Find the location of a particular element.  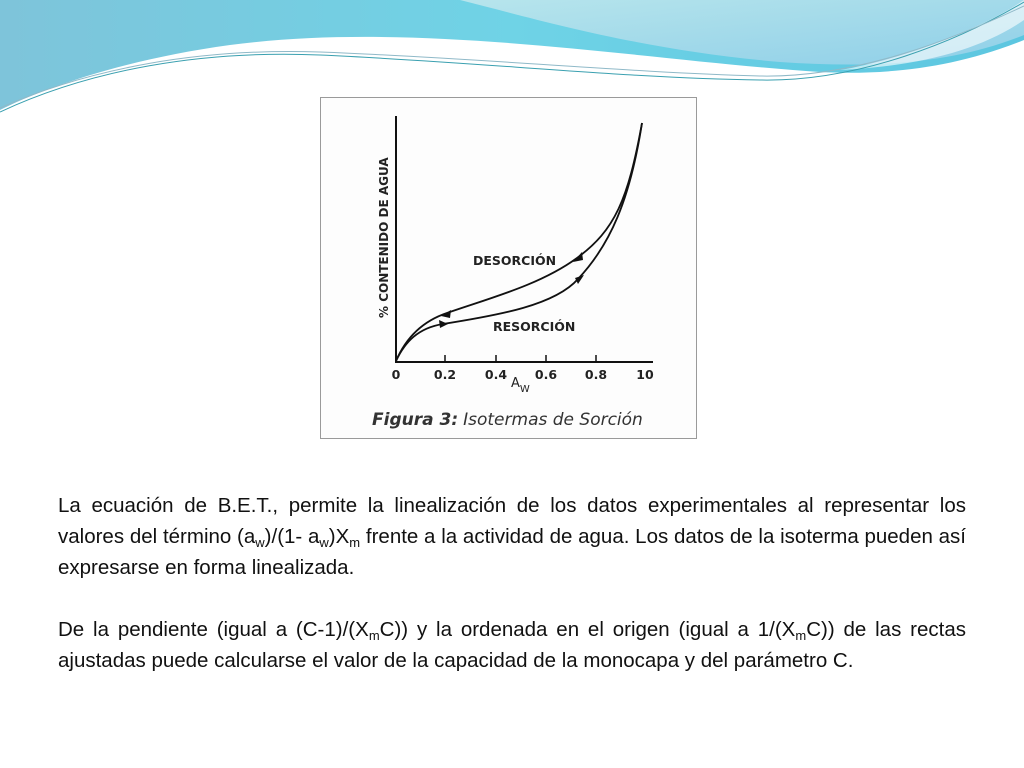

x-tick-label: 0.4 is located at coordinates (496, 374).